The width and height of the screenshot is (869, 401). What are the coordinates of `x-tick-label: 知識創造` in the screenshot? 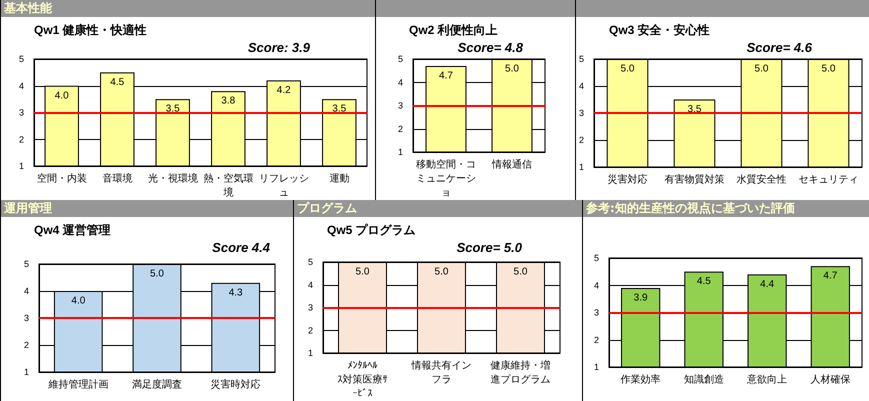 It's located at (704, 380).